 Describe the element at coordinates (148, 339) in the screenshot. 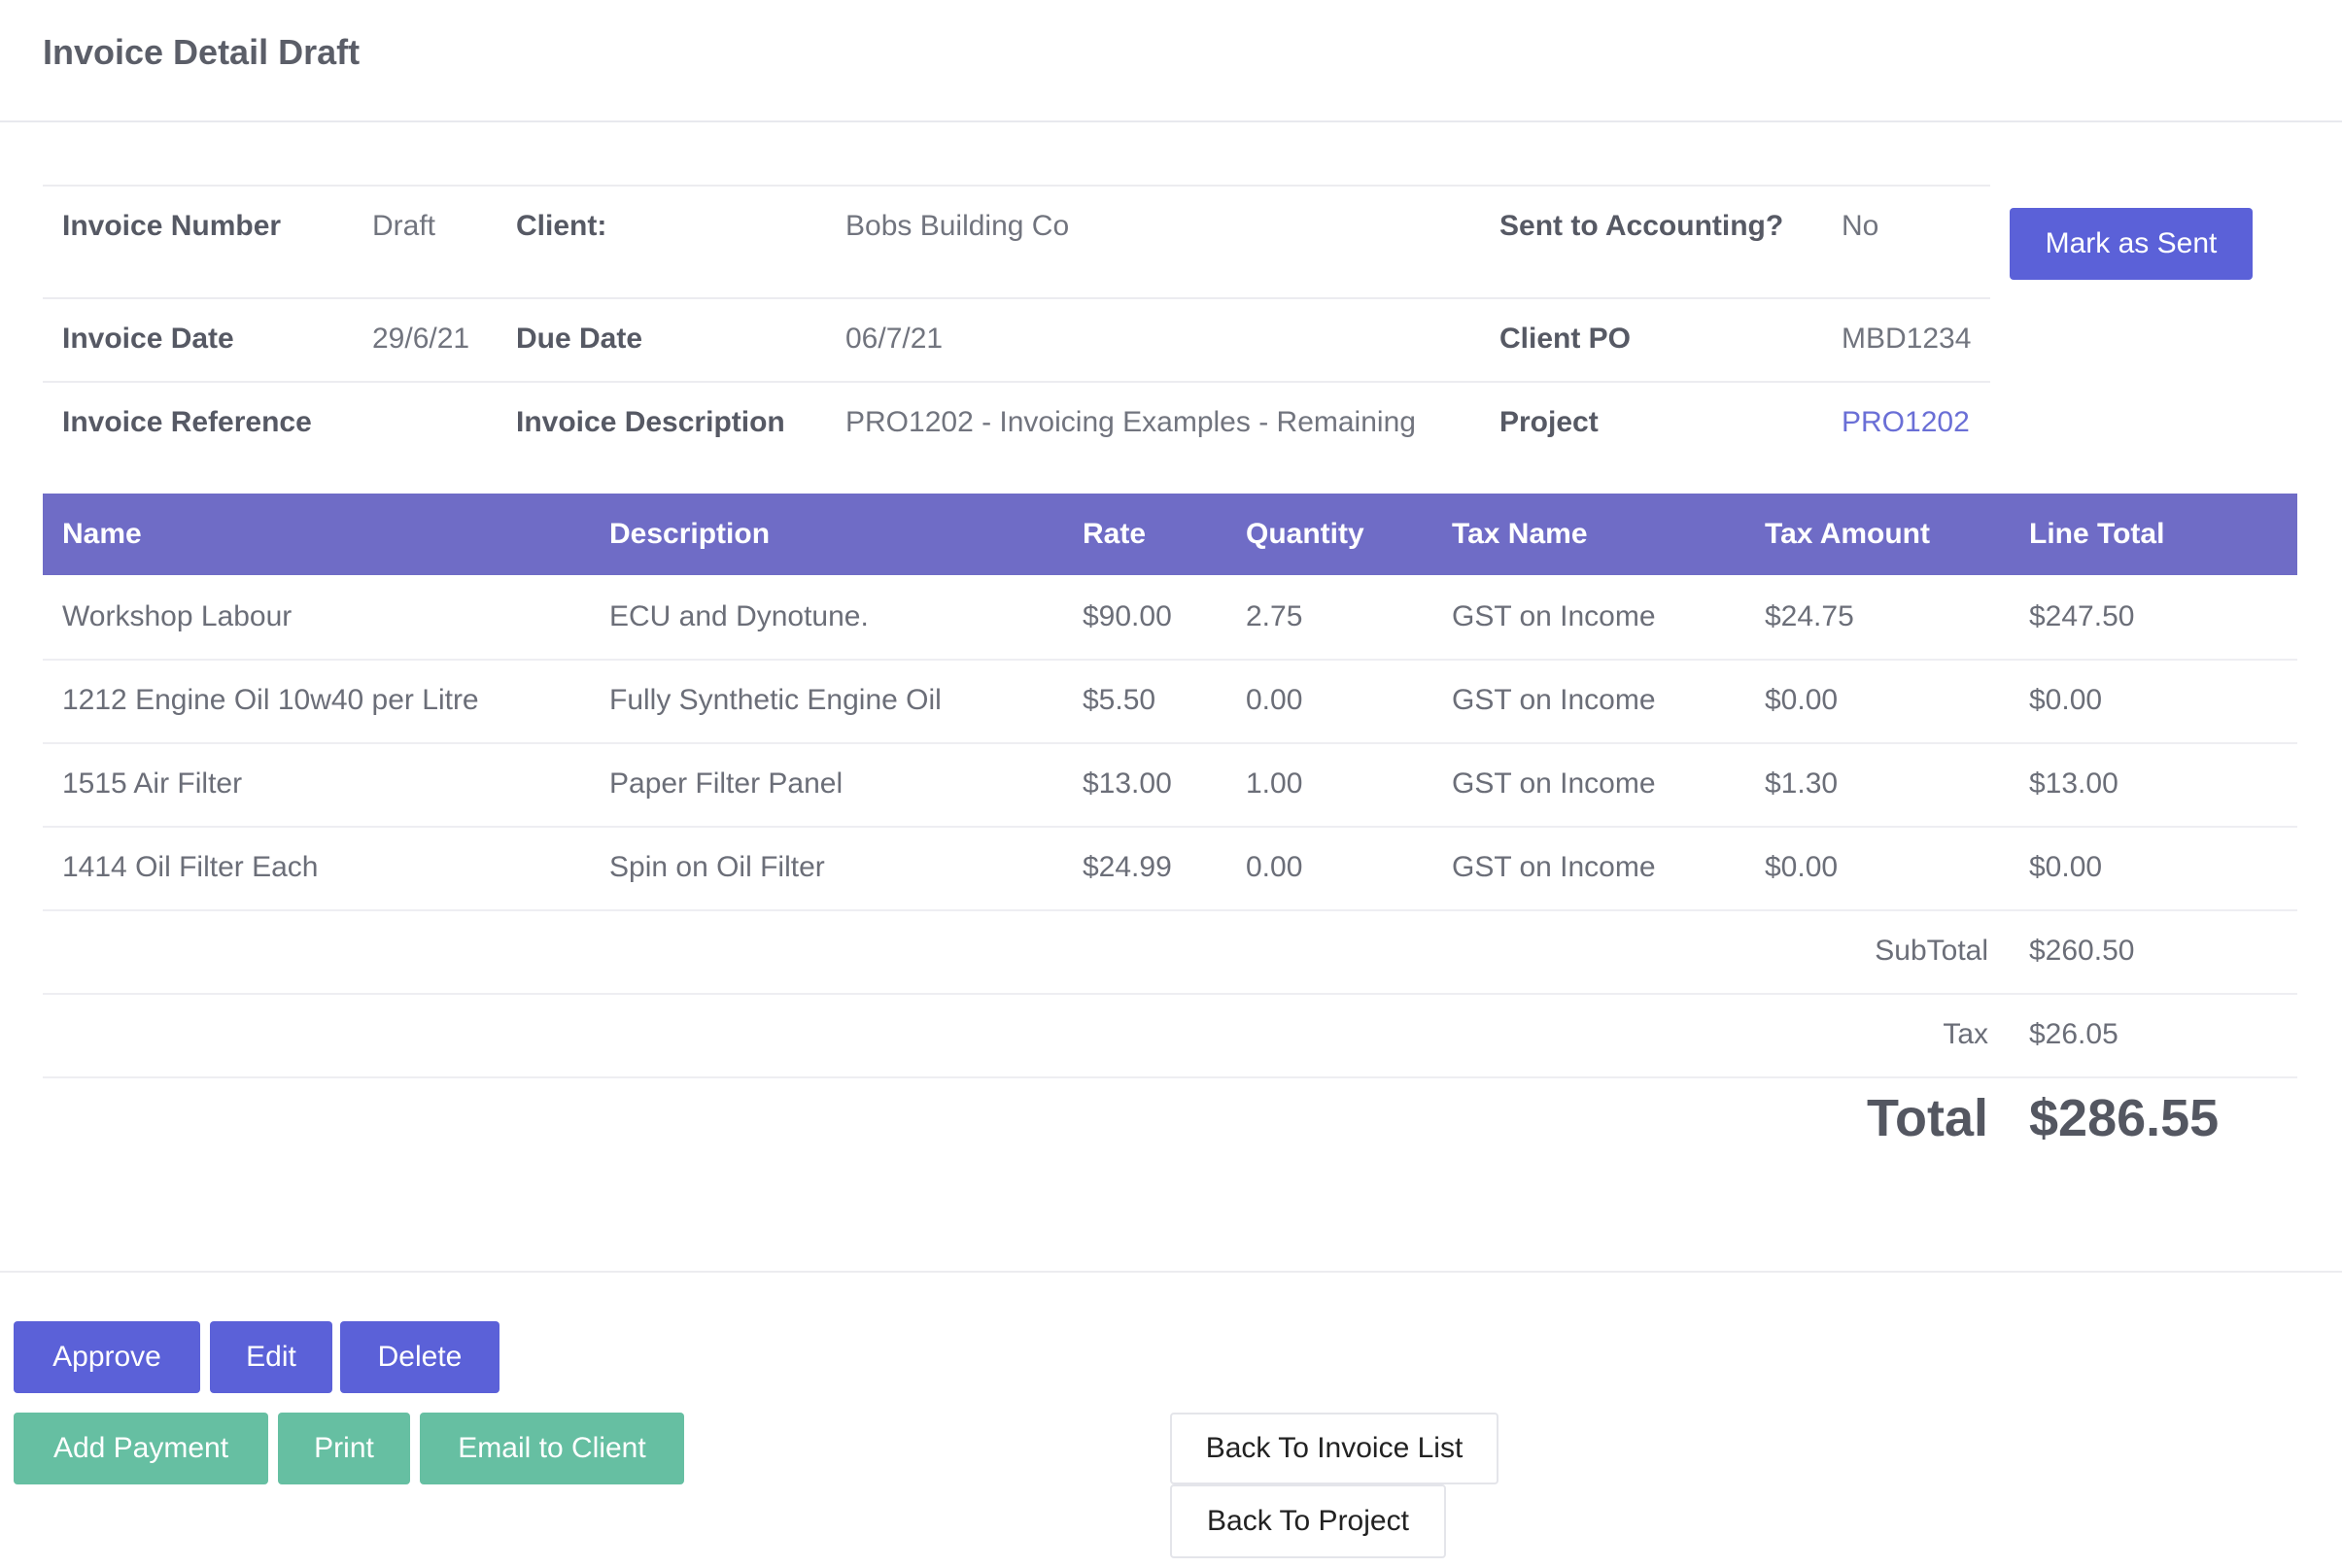

I see `invoice-date-label: Invoice Date` at that location.